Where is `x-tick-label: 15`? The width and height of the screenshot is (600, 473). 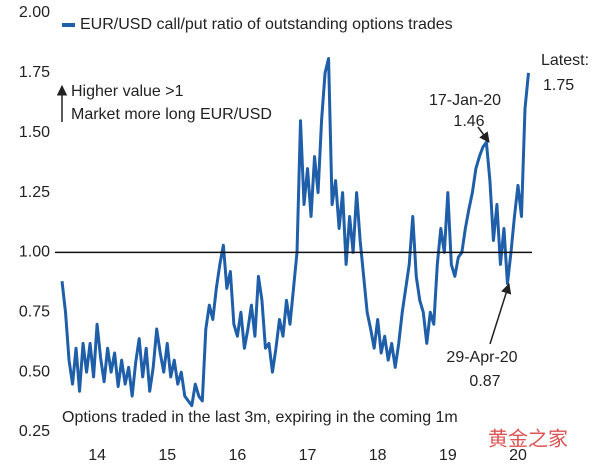
x-tick-label: 15 is located at coordinates (167, 455).